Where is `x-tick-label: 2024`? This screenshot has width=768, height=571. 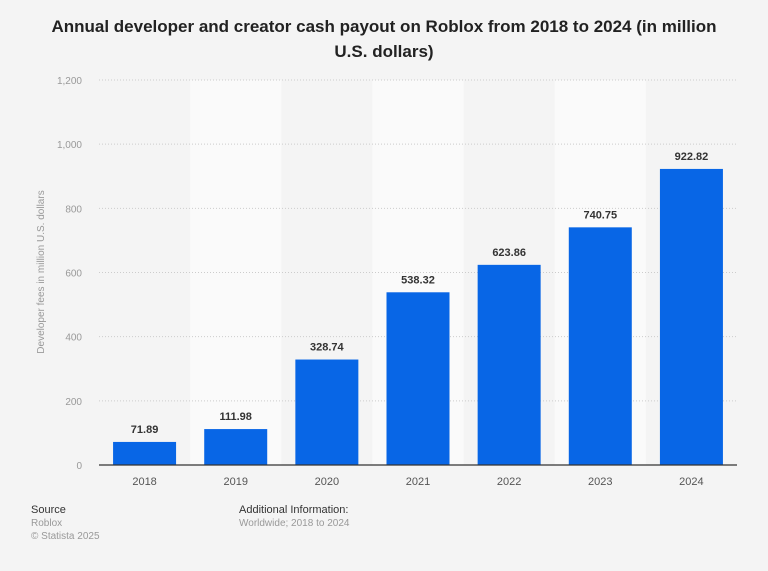 x-tick-label: 2024 is located at coordinates (691, 482).